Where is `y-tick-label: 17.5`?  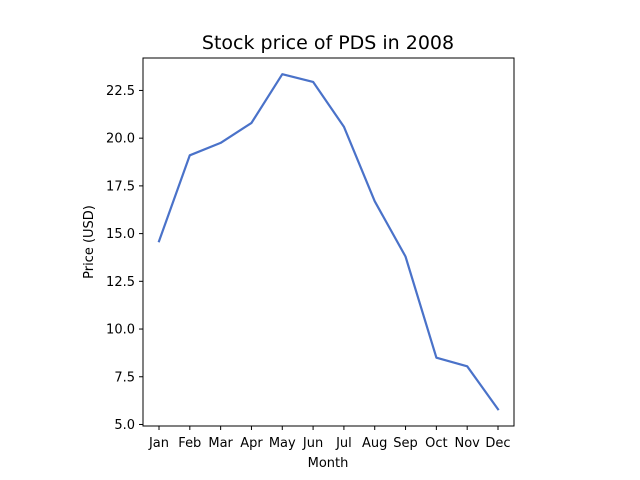
y-tick-label: 17.5 is located at coordinates (120, 186).